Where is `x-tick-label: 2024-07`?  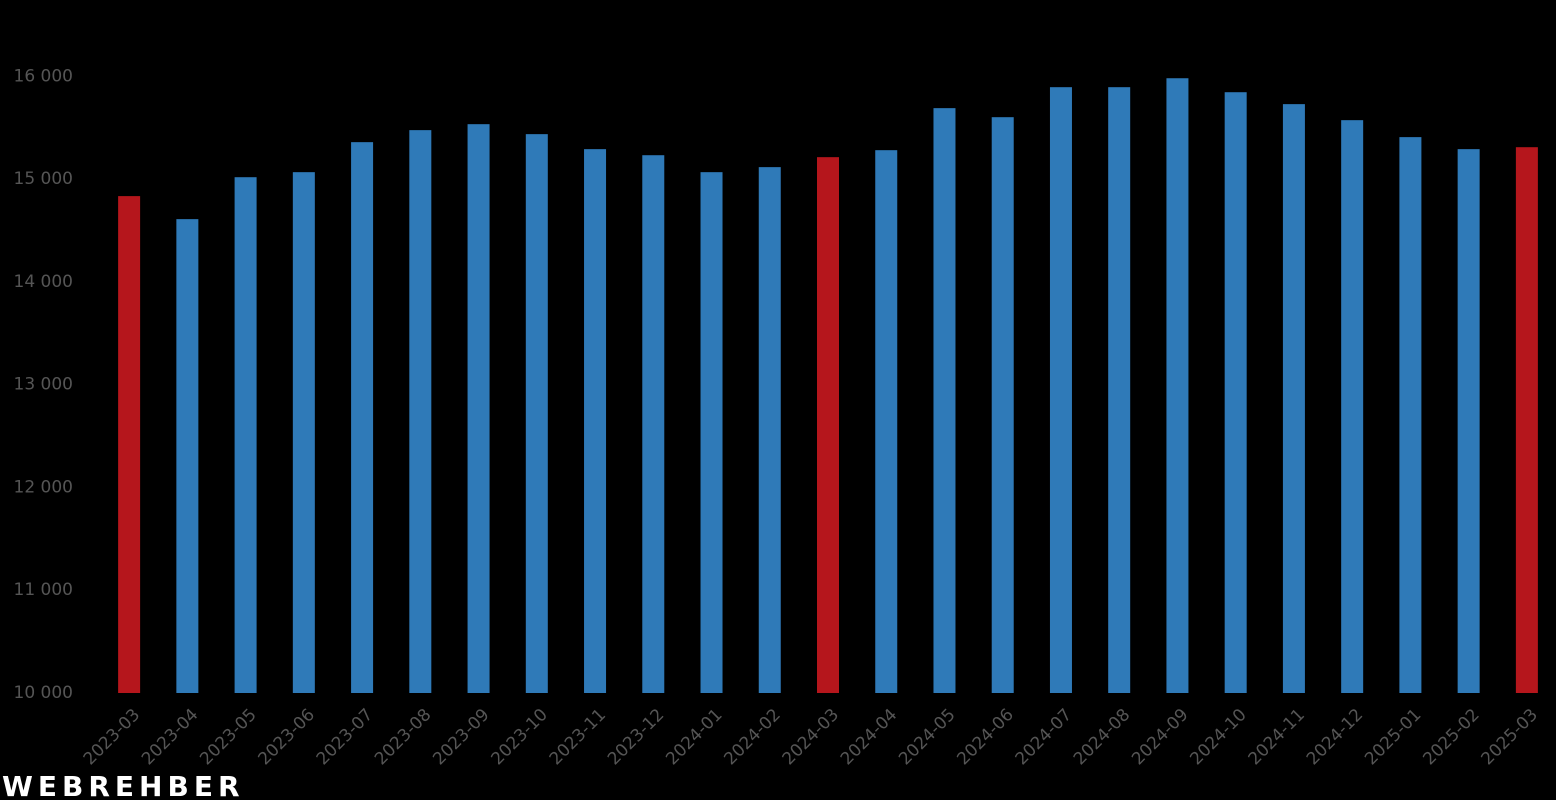
x-tick-label: 2024-07 is located at coordinates (1044, 737).